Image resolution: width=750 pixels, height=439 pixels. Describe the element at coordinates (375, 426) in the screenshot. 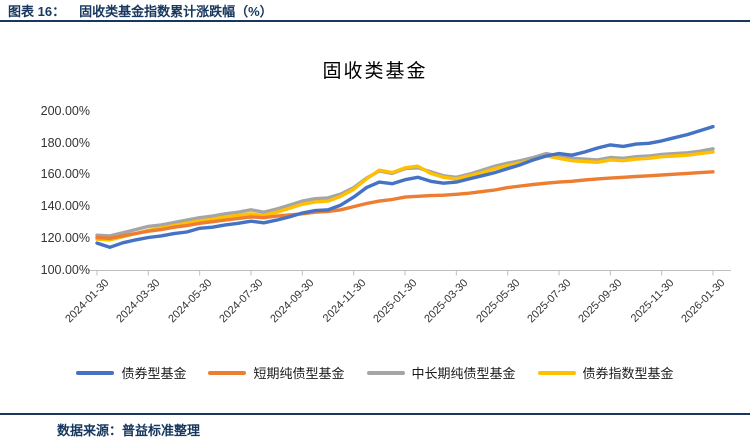

I see `source-footer: 数据来源：普益标准整理` at that location.